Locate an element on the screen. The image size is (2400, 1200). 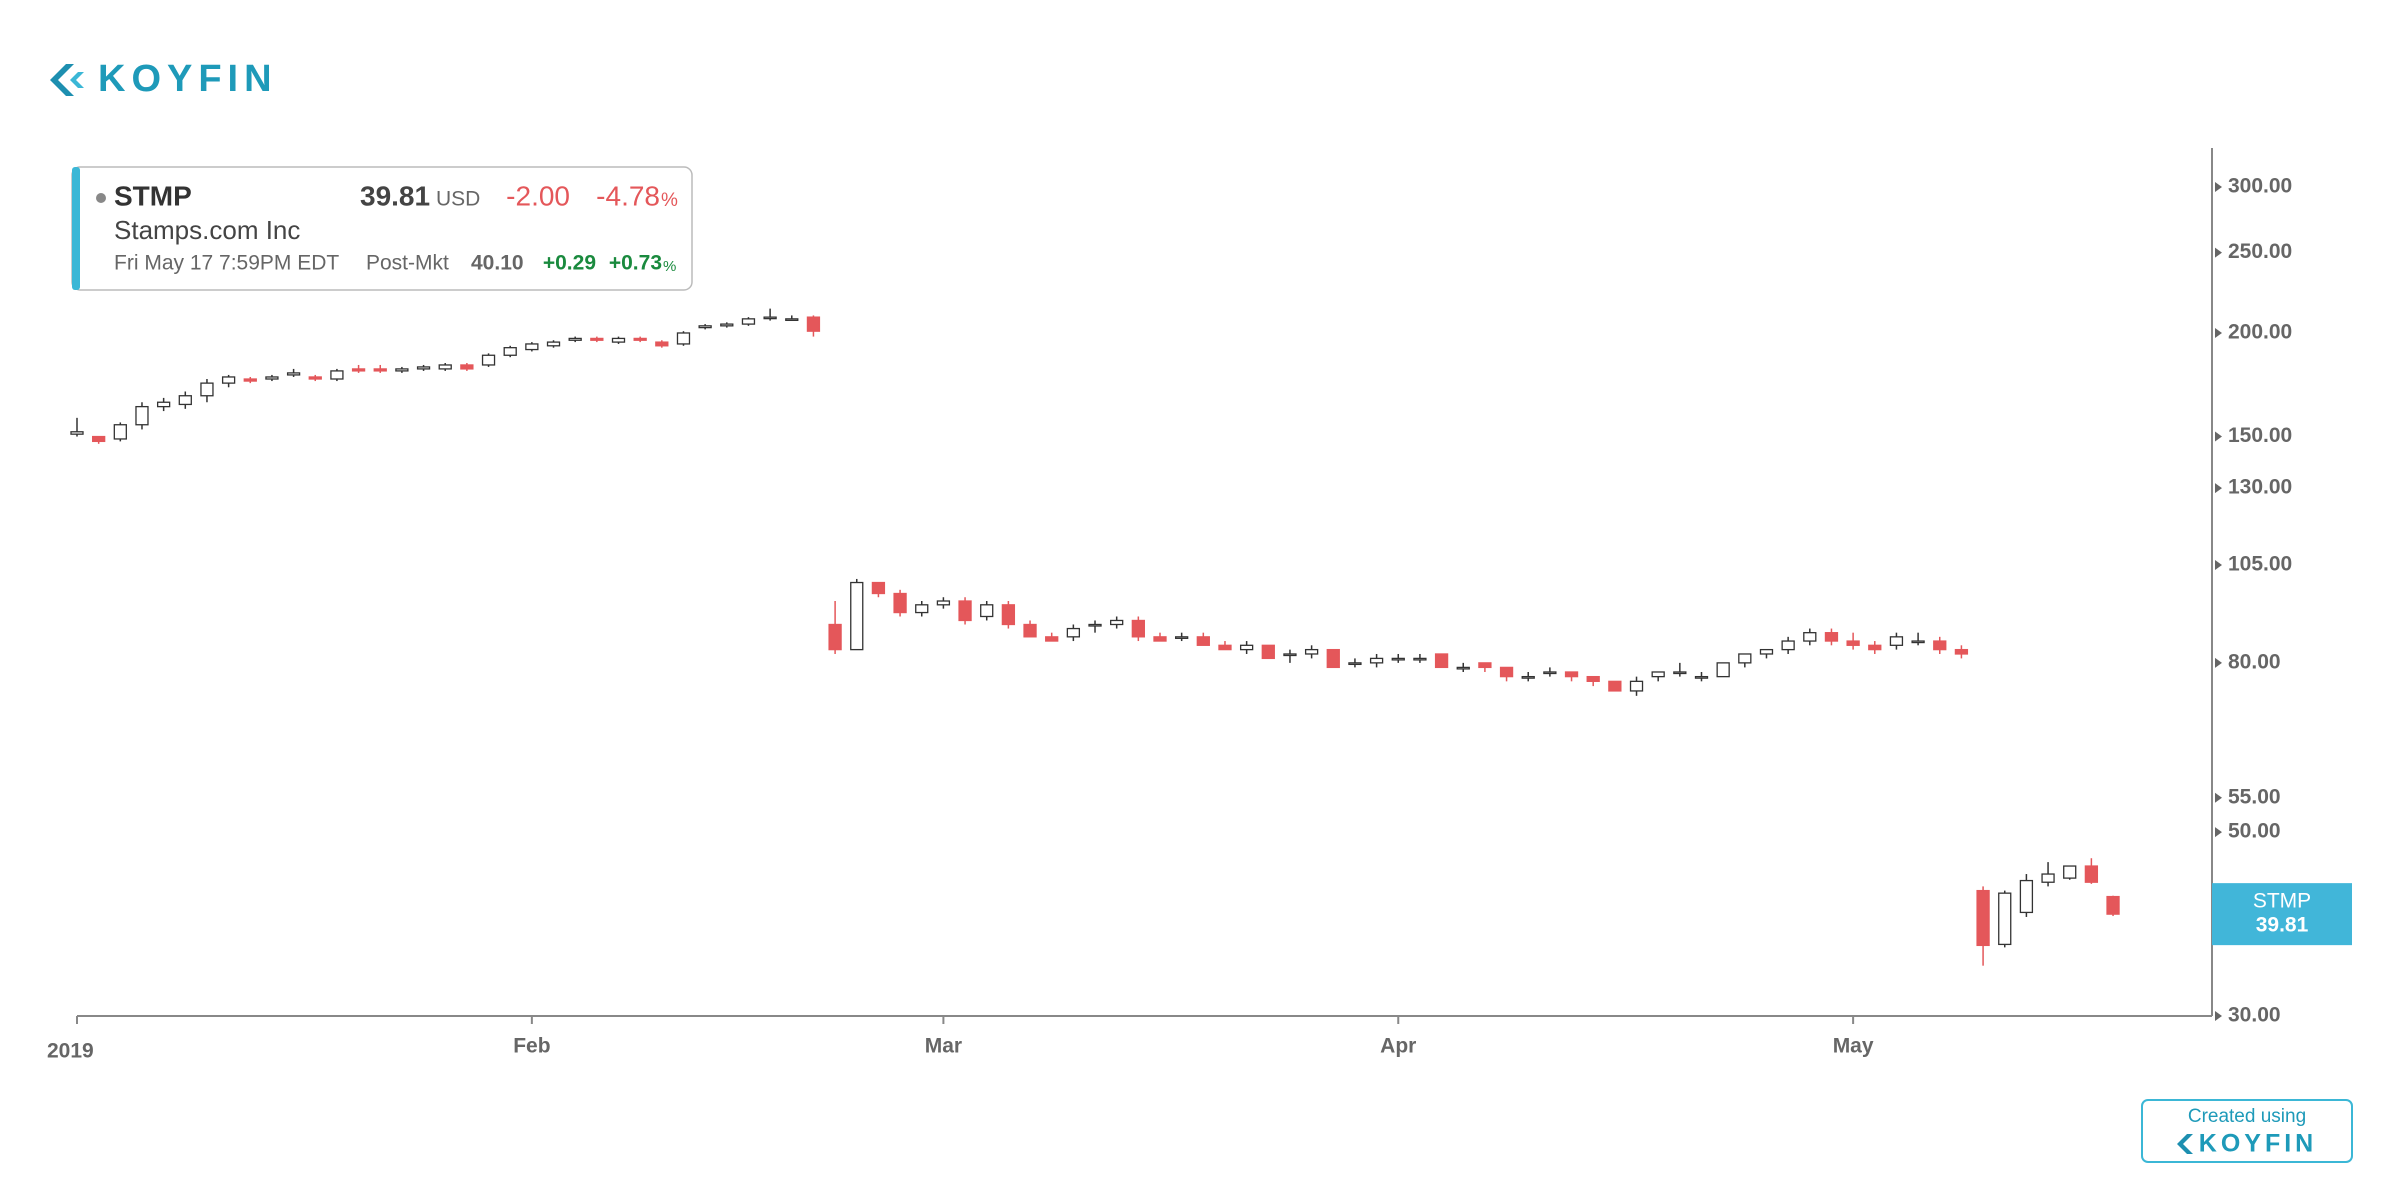
pct-unit: % is located at coordinates (669, 200).